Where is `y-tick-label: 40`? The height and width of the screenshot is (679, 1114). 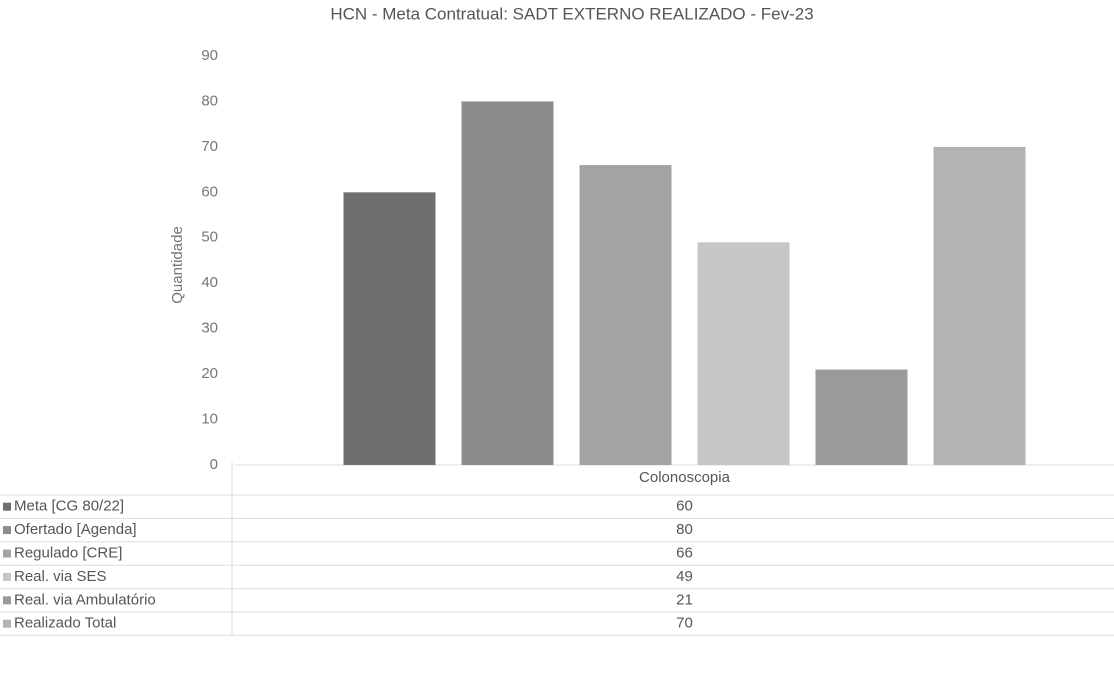 y-tick-label: 40 is located at coordinates (209, 282).